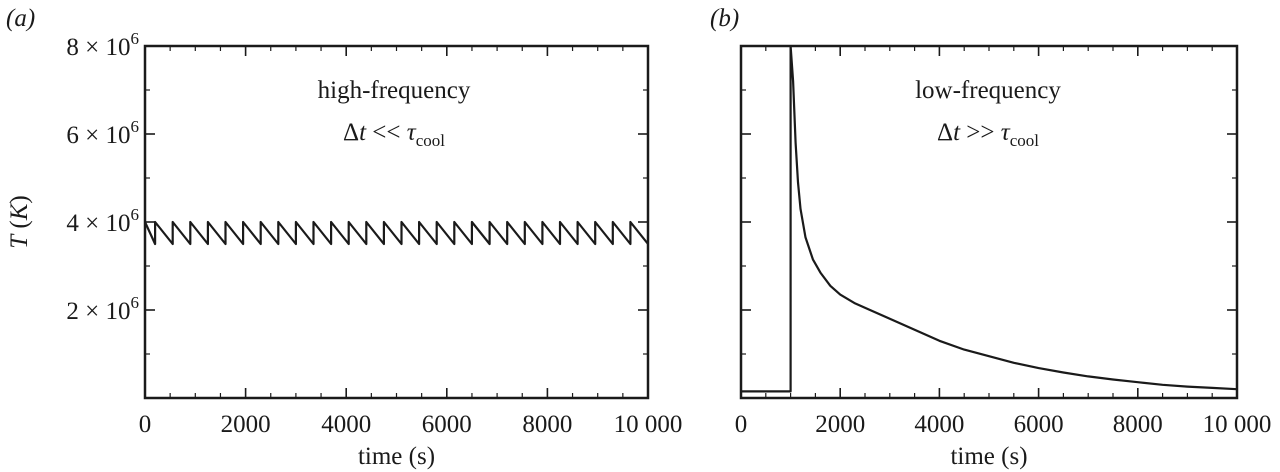 This screenshot has height=472, width=1280. What do you see at coordinates (988, 134) in the screenshot?
I see `annotation-condition: Δt >> τcool` at bounding box center [988, 134].